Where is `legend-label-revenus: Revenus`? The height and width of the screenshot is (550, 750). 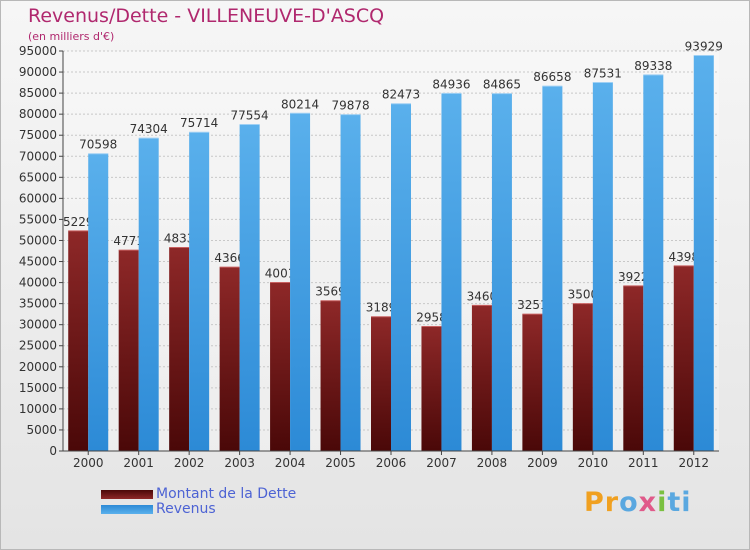 legend-label-revenus: Revenus is located at coordinates (186, 509).